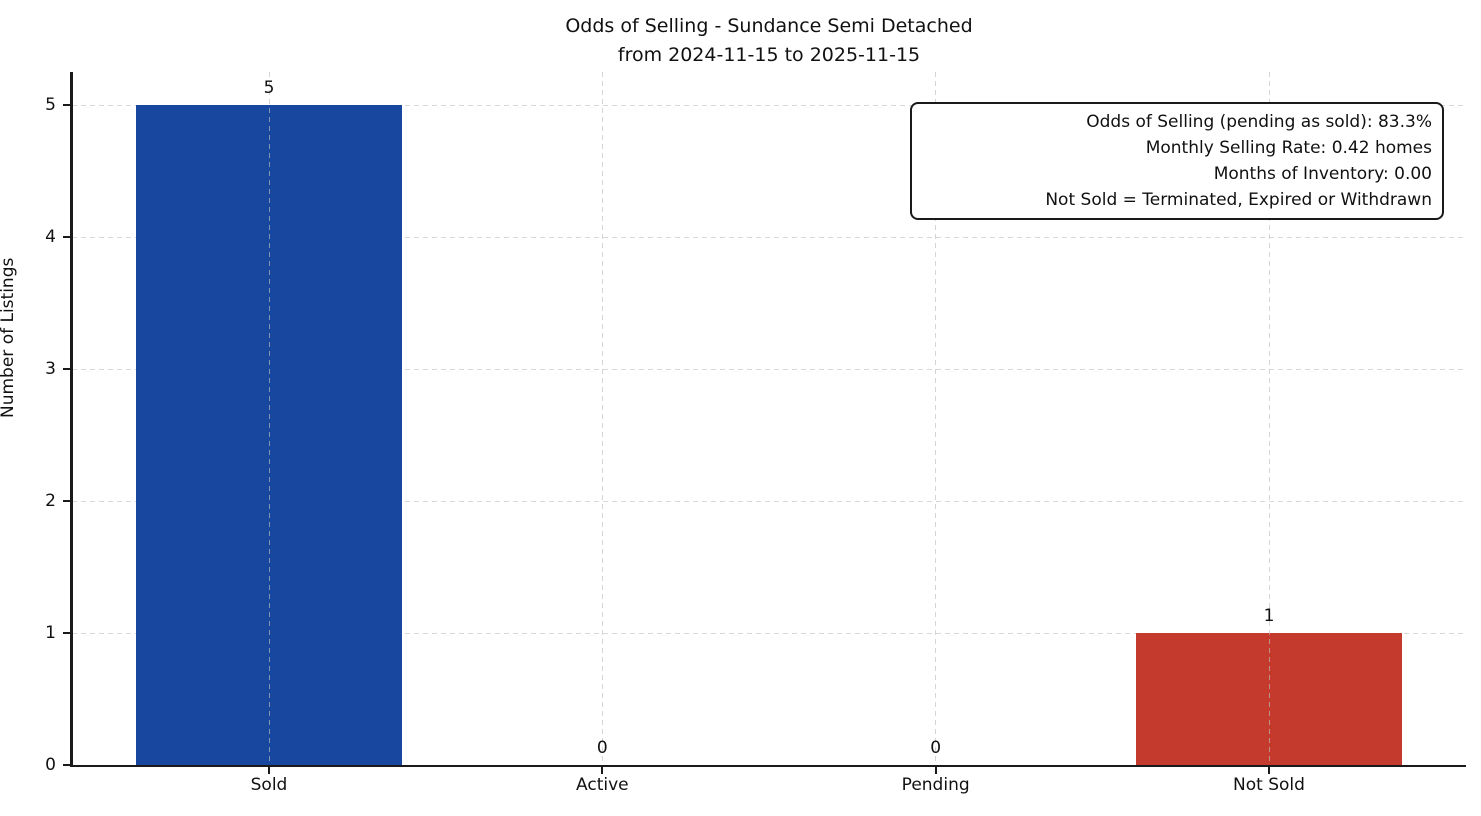 Image resolution: width=1481 pixels, height=816 pixels. I want to click on stats-line-odds: Odds of Selling (pending as sold): 83.3%, so click(1259, 122).